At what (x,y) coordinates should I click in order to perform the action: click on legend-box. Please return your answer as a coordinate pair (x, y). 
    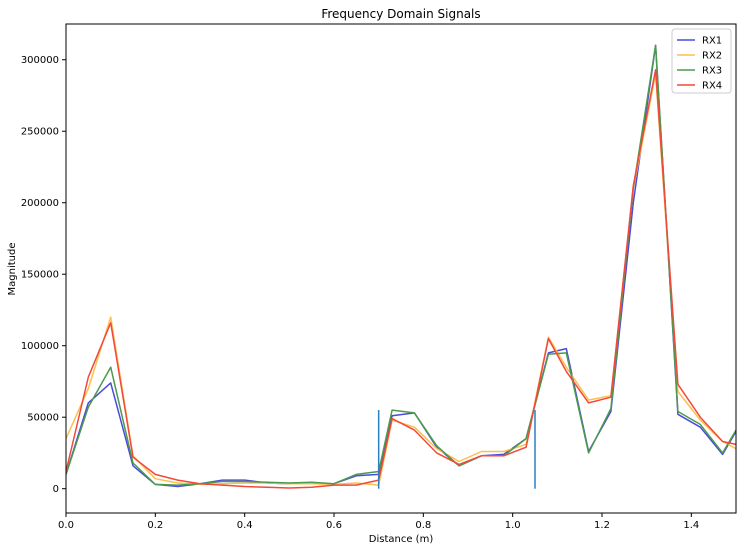
    Looking at the image, I should click on (701, 61).